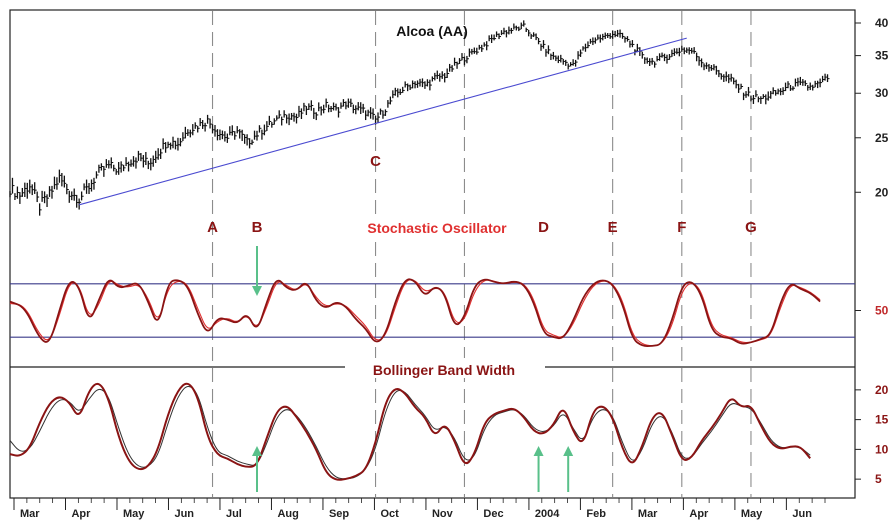  Describe the element at coordinates (375, 161) in the screenshot. I see `pivot-label: C` at that location.